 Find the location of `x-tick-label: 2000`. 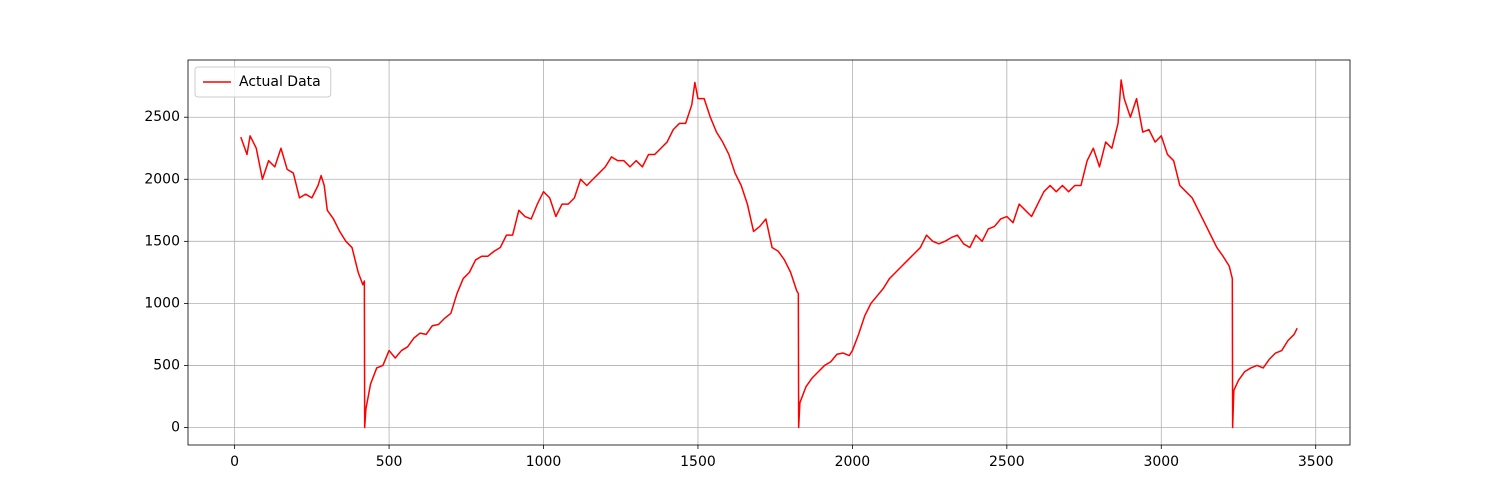

x-tick-label: 2000 is located at coordinates (853, 462).